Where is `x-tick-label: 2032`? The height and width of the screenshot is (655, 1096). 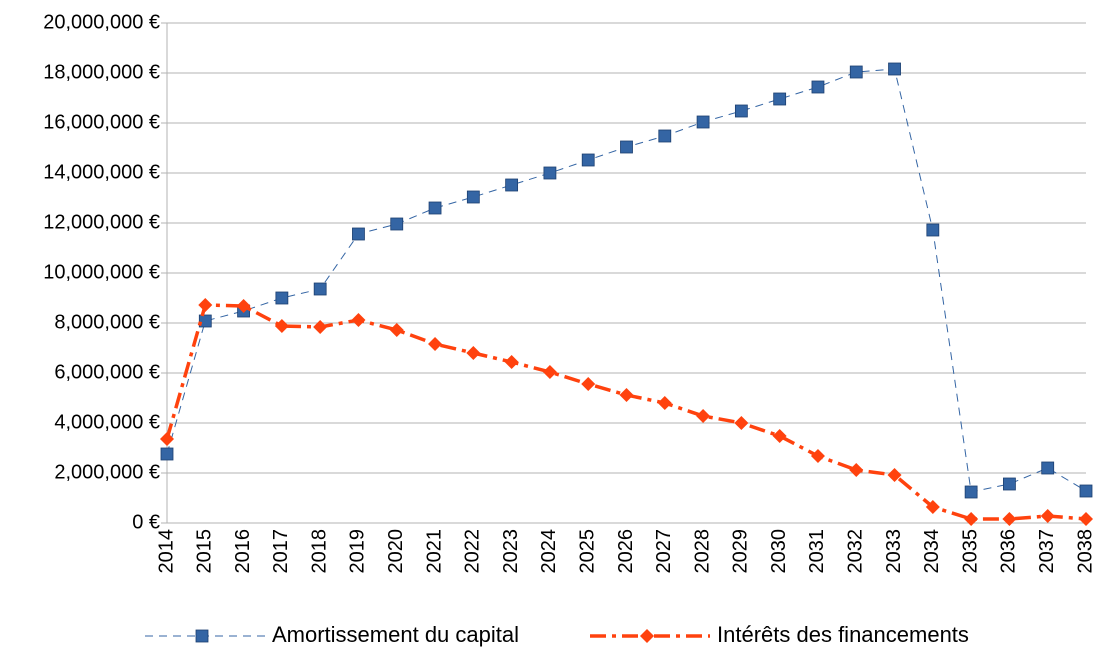
x-tick-label: 2032 is located at coordinates (856, 551).